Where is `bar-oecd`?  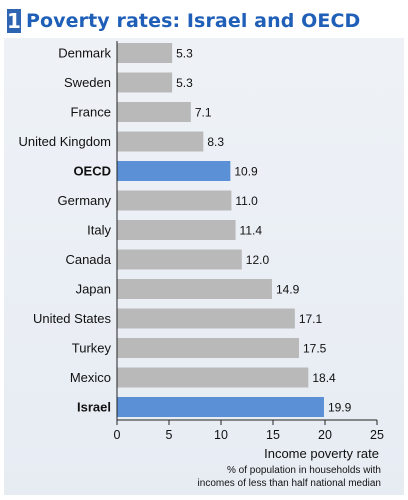 bar-oecd is located at coordinates (174, 171).